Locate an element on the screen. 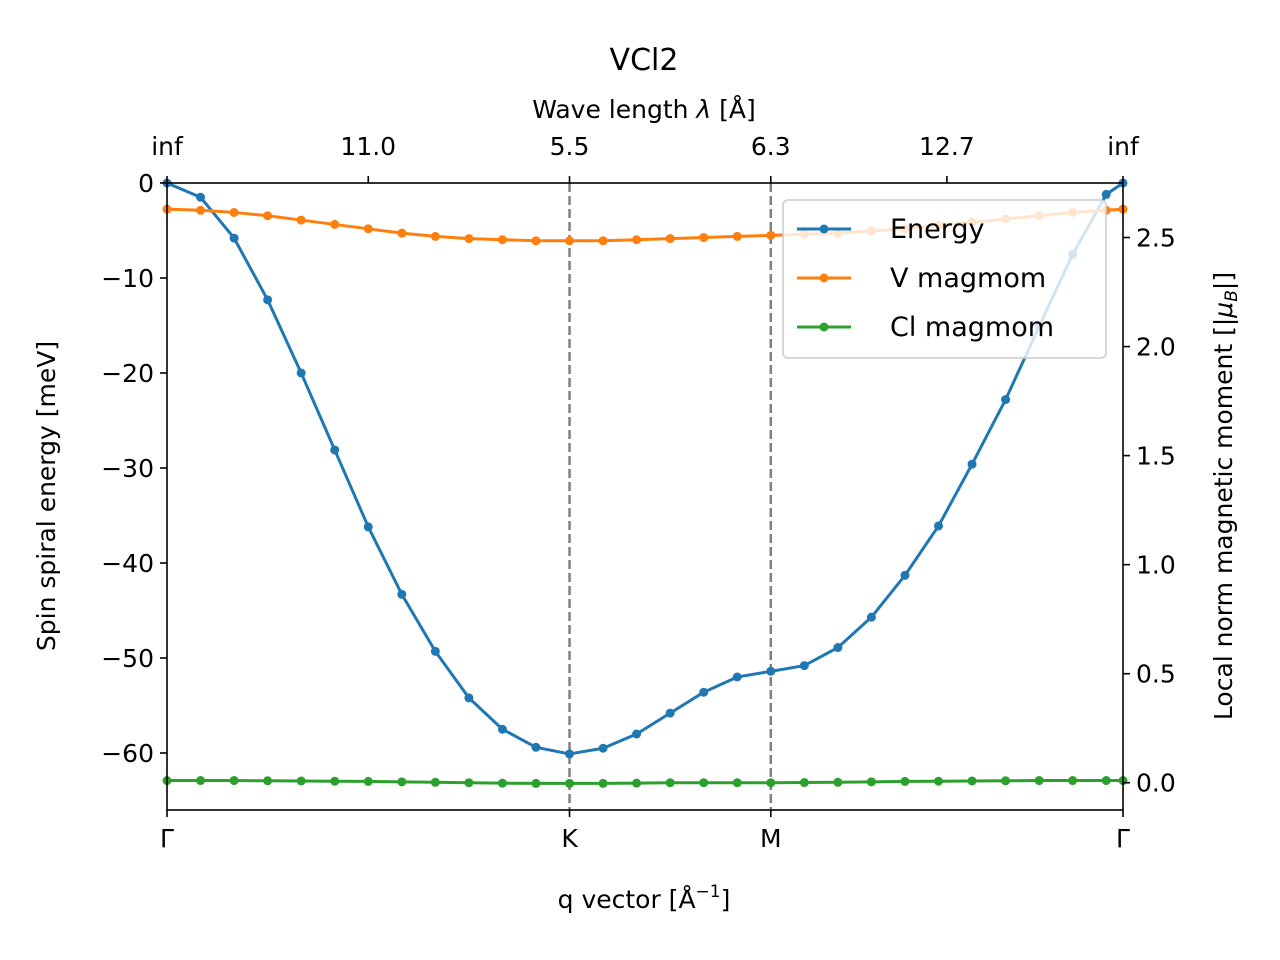 The height and width of the screenshot is (960, 1280). y2-axis-label-post: |] is located at coordinates (1223, 281).